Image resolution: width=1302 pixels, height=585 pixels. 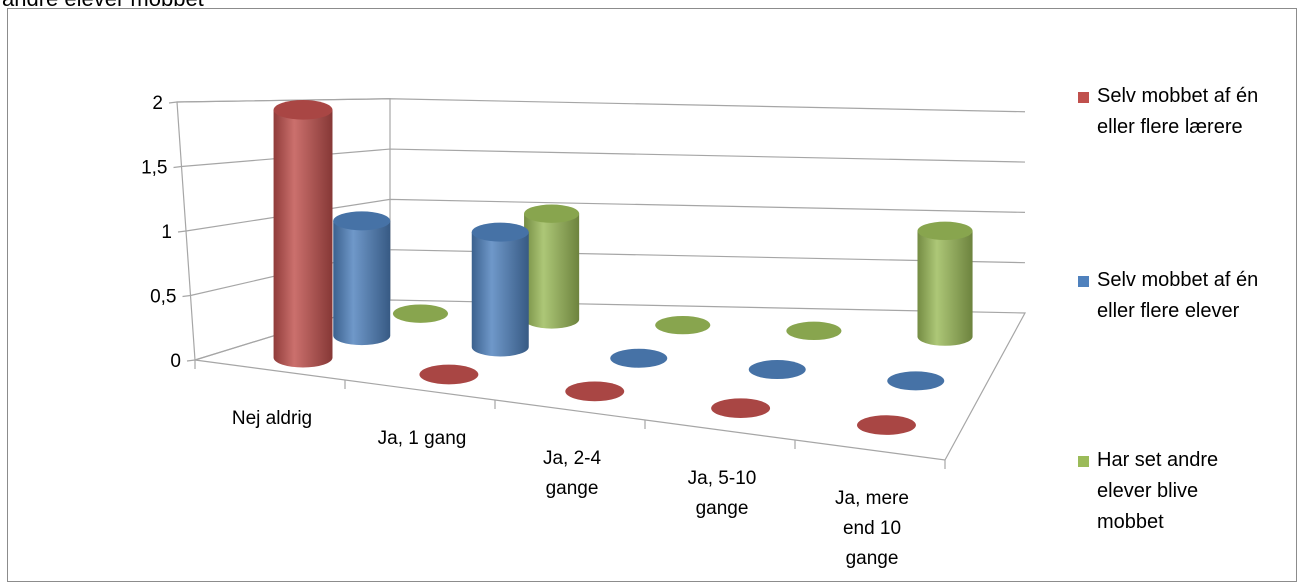 I want to click on category-label: Ja, mere end 10 gange, so click(x=872, y=528).